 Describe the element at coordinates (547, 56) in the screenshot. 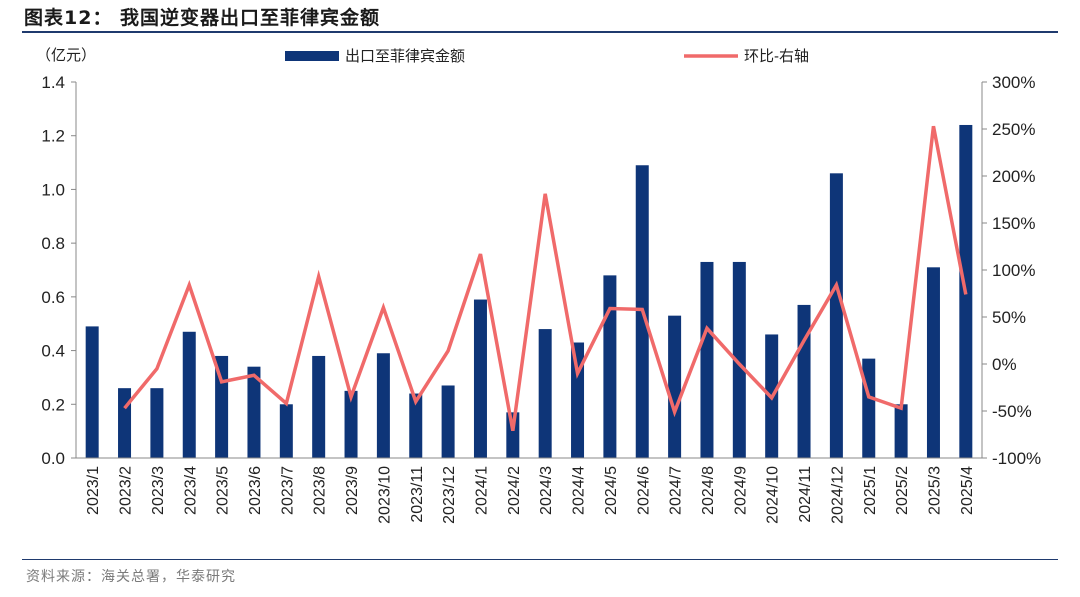

I see `legend: 出口至菲律宾金额 环比-右轴` at that location.